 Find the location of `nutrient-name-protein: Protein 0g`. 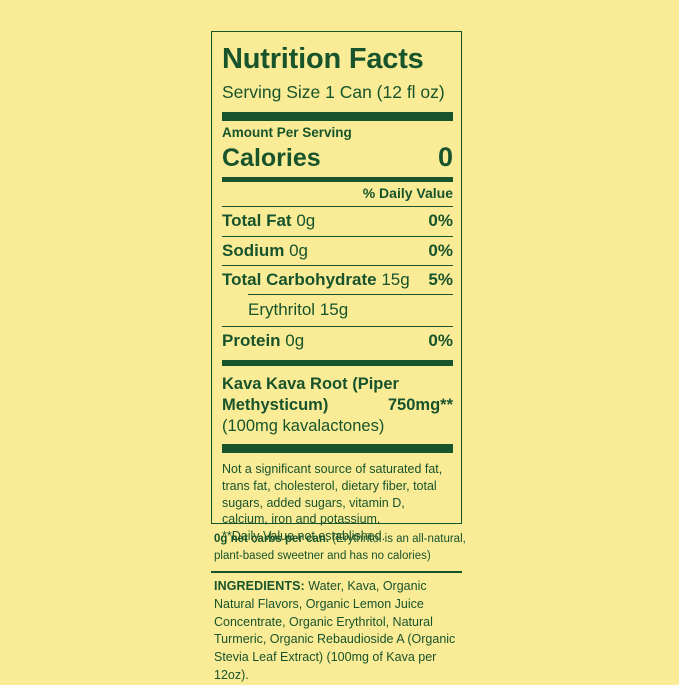

nutrient-name-protein: Protein 0g is located at coordinates (263, 340).